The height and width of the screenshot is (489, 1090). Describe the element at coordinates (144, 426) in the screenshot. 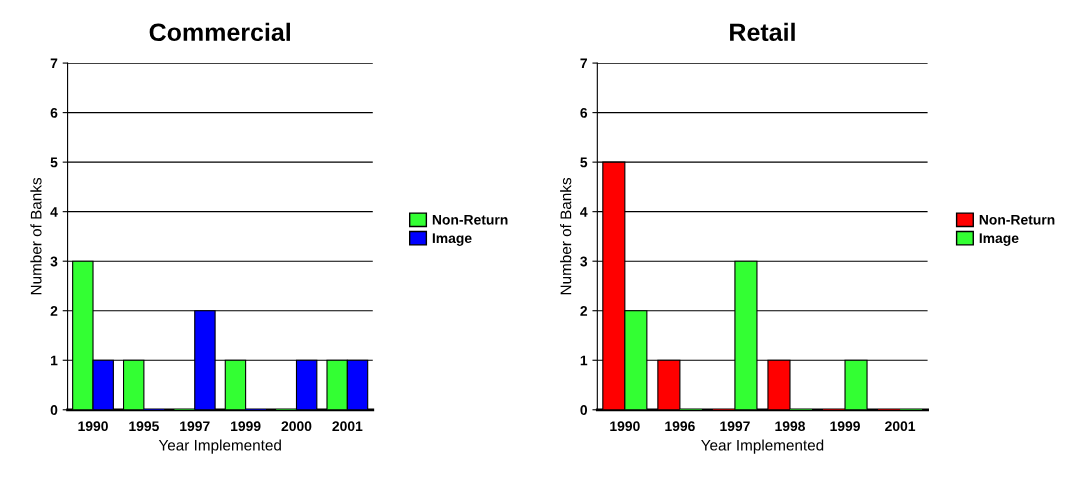

I see `x-tick-label: 1995` at that location.